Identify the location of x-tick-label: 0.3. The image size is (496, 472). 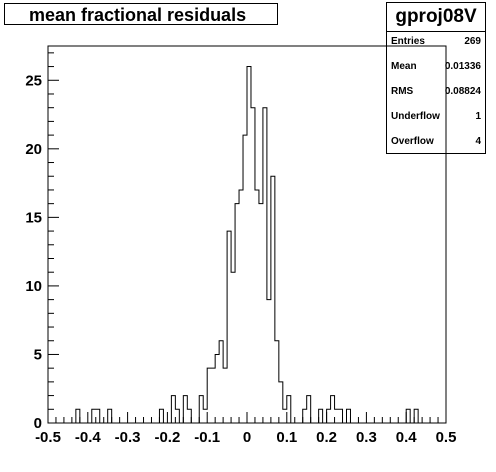
(366, 437).